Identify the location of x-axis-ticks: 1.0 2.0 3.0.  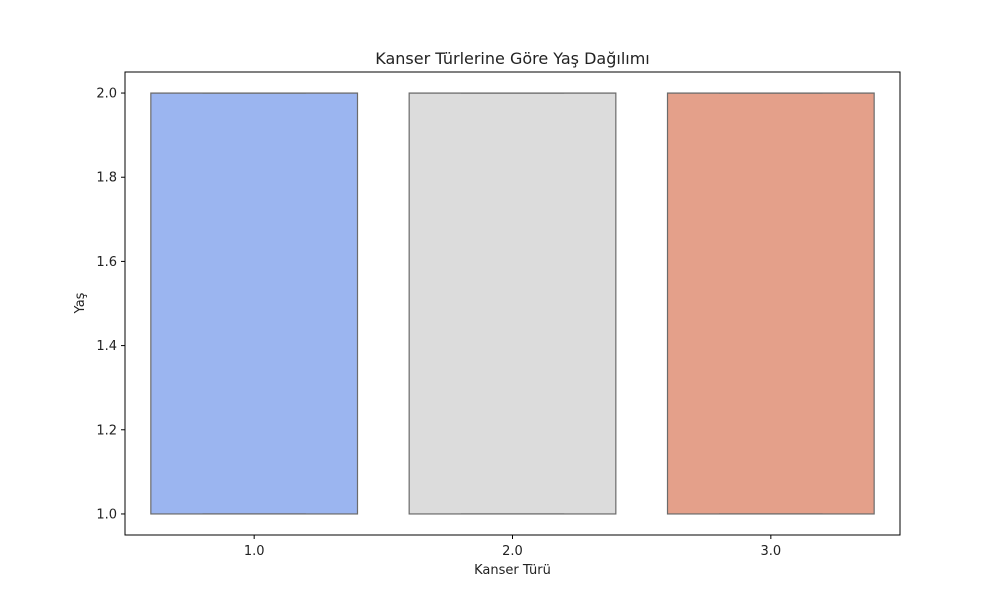
(512, 547).